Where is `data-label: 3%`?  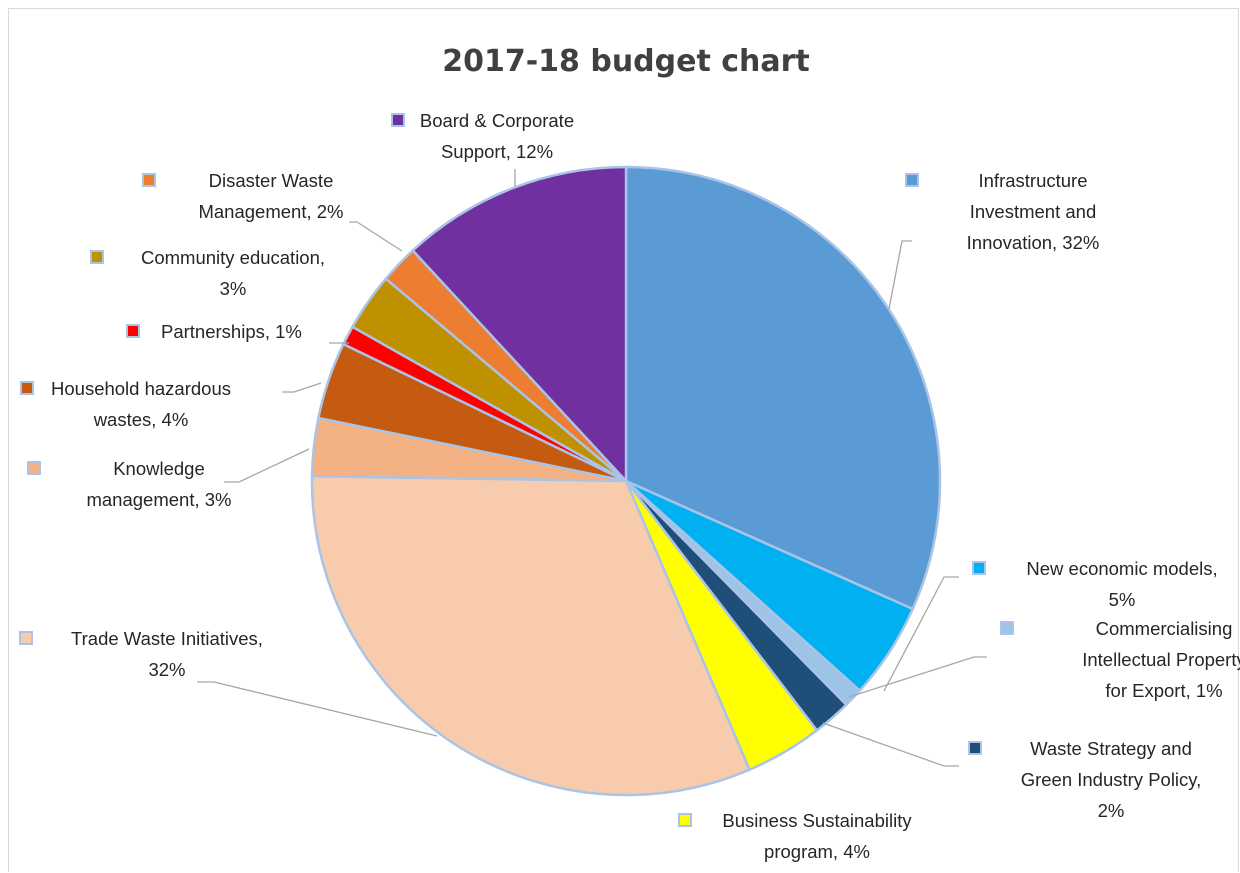 data-label: 3% is located at coordinates (233, 288).